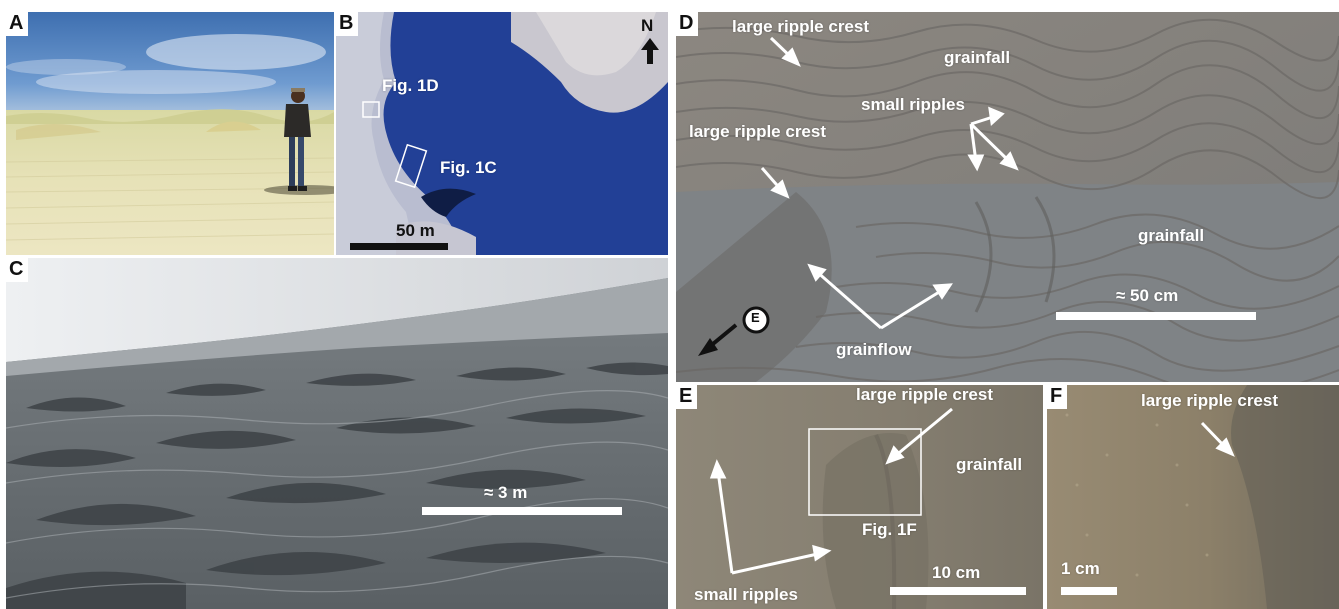  What do you see at coordinates (956, 572) in the screenshot?
I see `scale-label: 10 cm` at bounding box center [956, 572].